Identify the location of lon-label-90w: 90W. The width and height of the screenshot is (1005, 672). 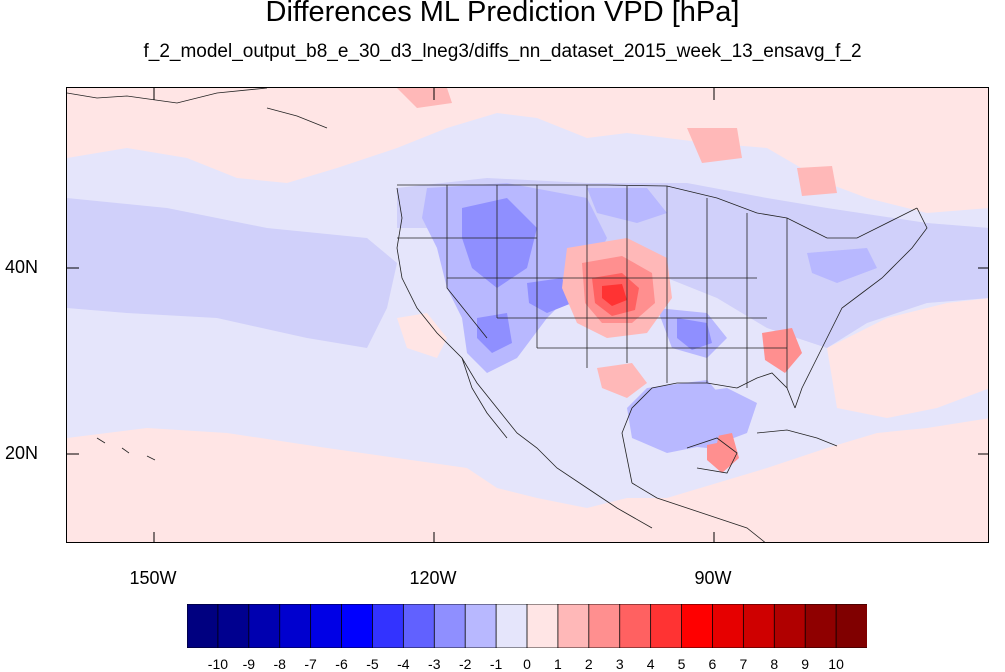
(713, 578).